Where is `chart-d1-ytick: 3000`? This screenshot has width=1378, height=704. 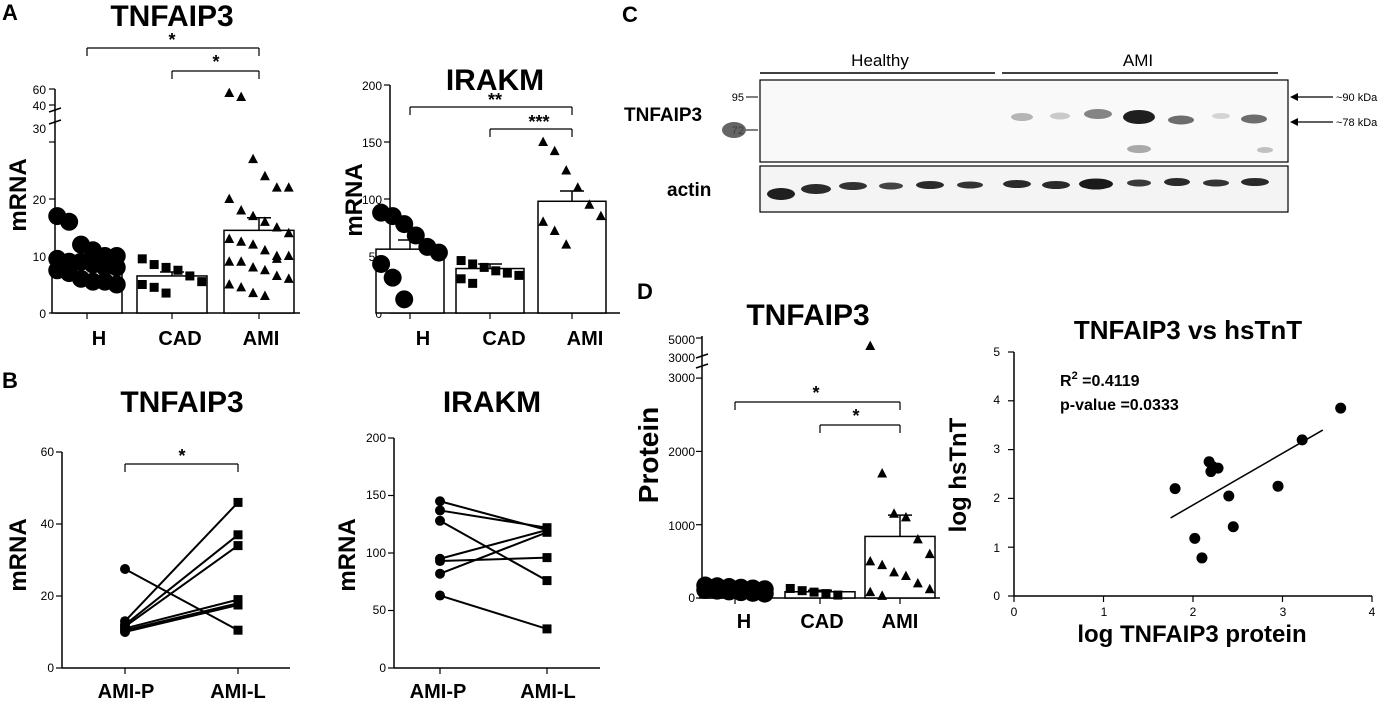 chart-d1-ytick: 3000 is located at coordinates (681, 358).